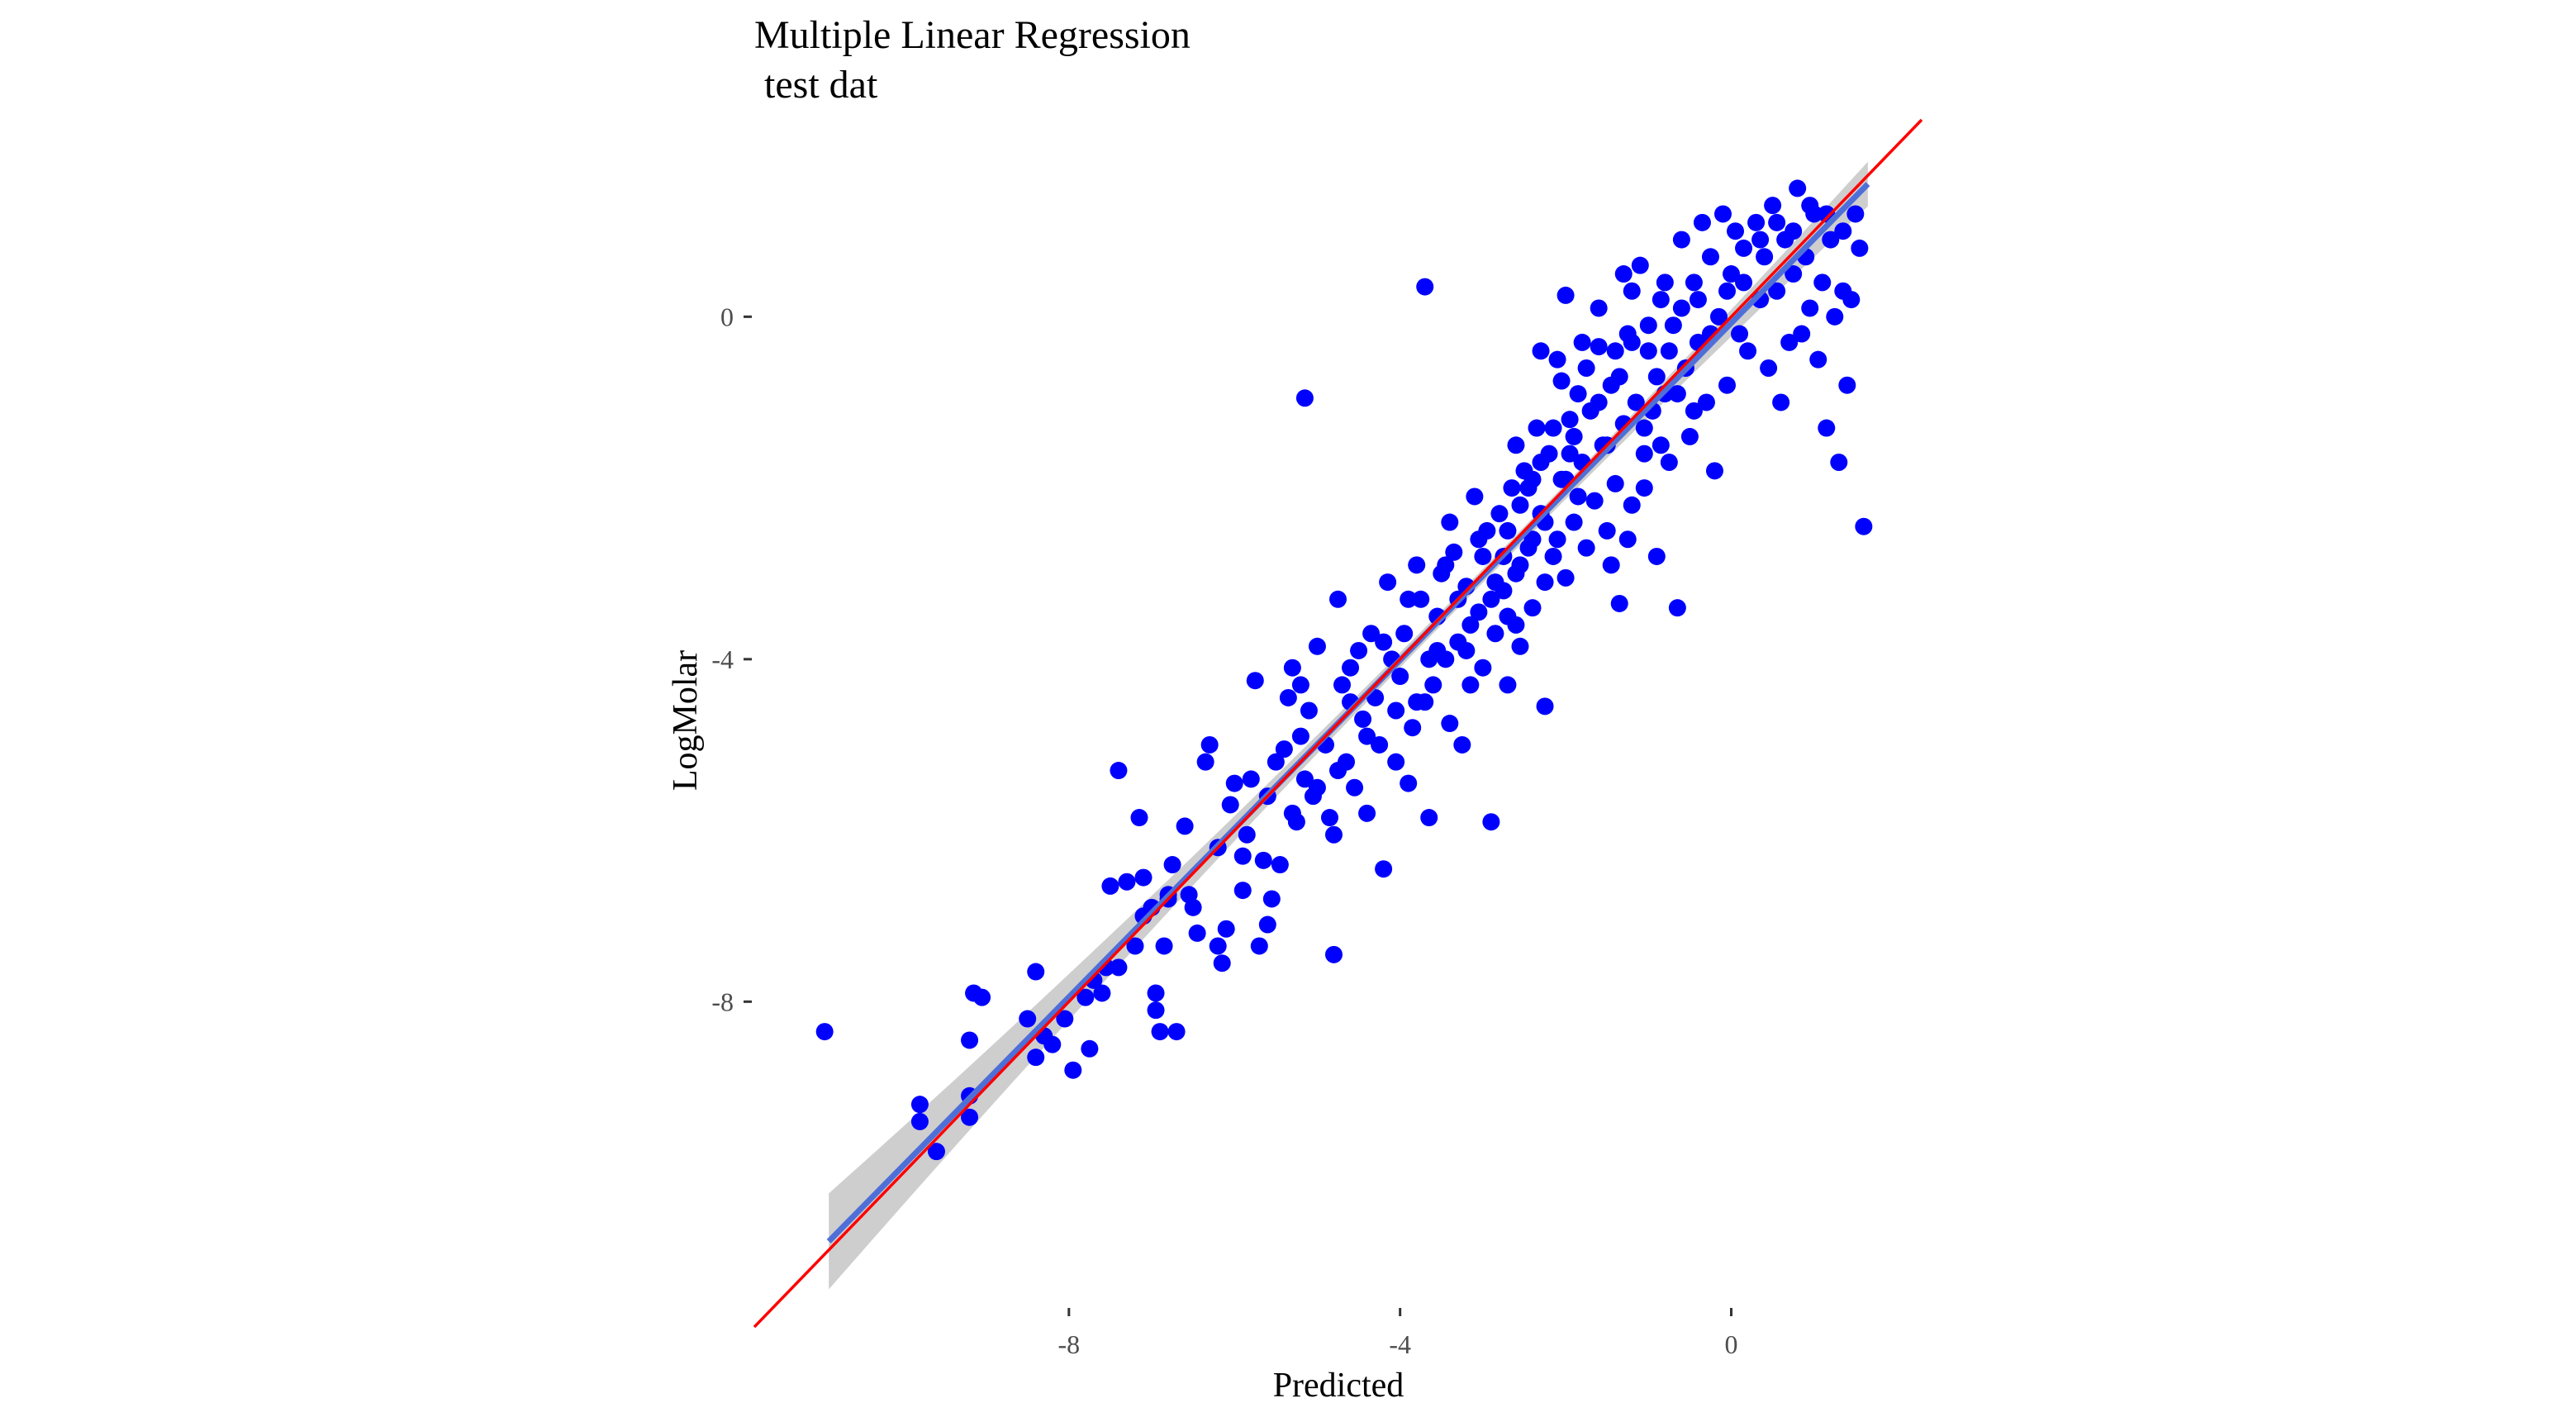 Image resolution: width=2576 pixels, height=1417 pixels. Describe the element at coordinates (722, 1001) in the screenshot. I see `y-tick-label: -8` at that location.